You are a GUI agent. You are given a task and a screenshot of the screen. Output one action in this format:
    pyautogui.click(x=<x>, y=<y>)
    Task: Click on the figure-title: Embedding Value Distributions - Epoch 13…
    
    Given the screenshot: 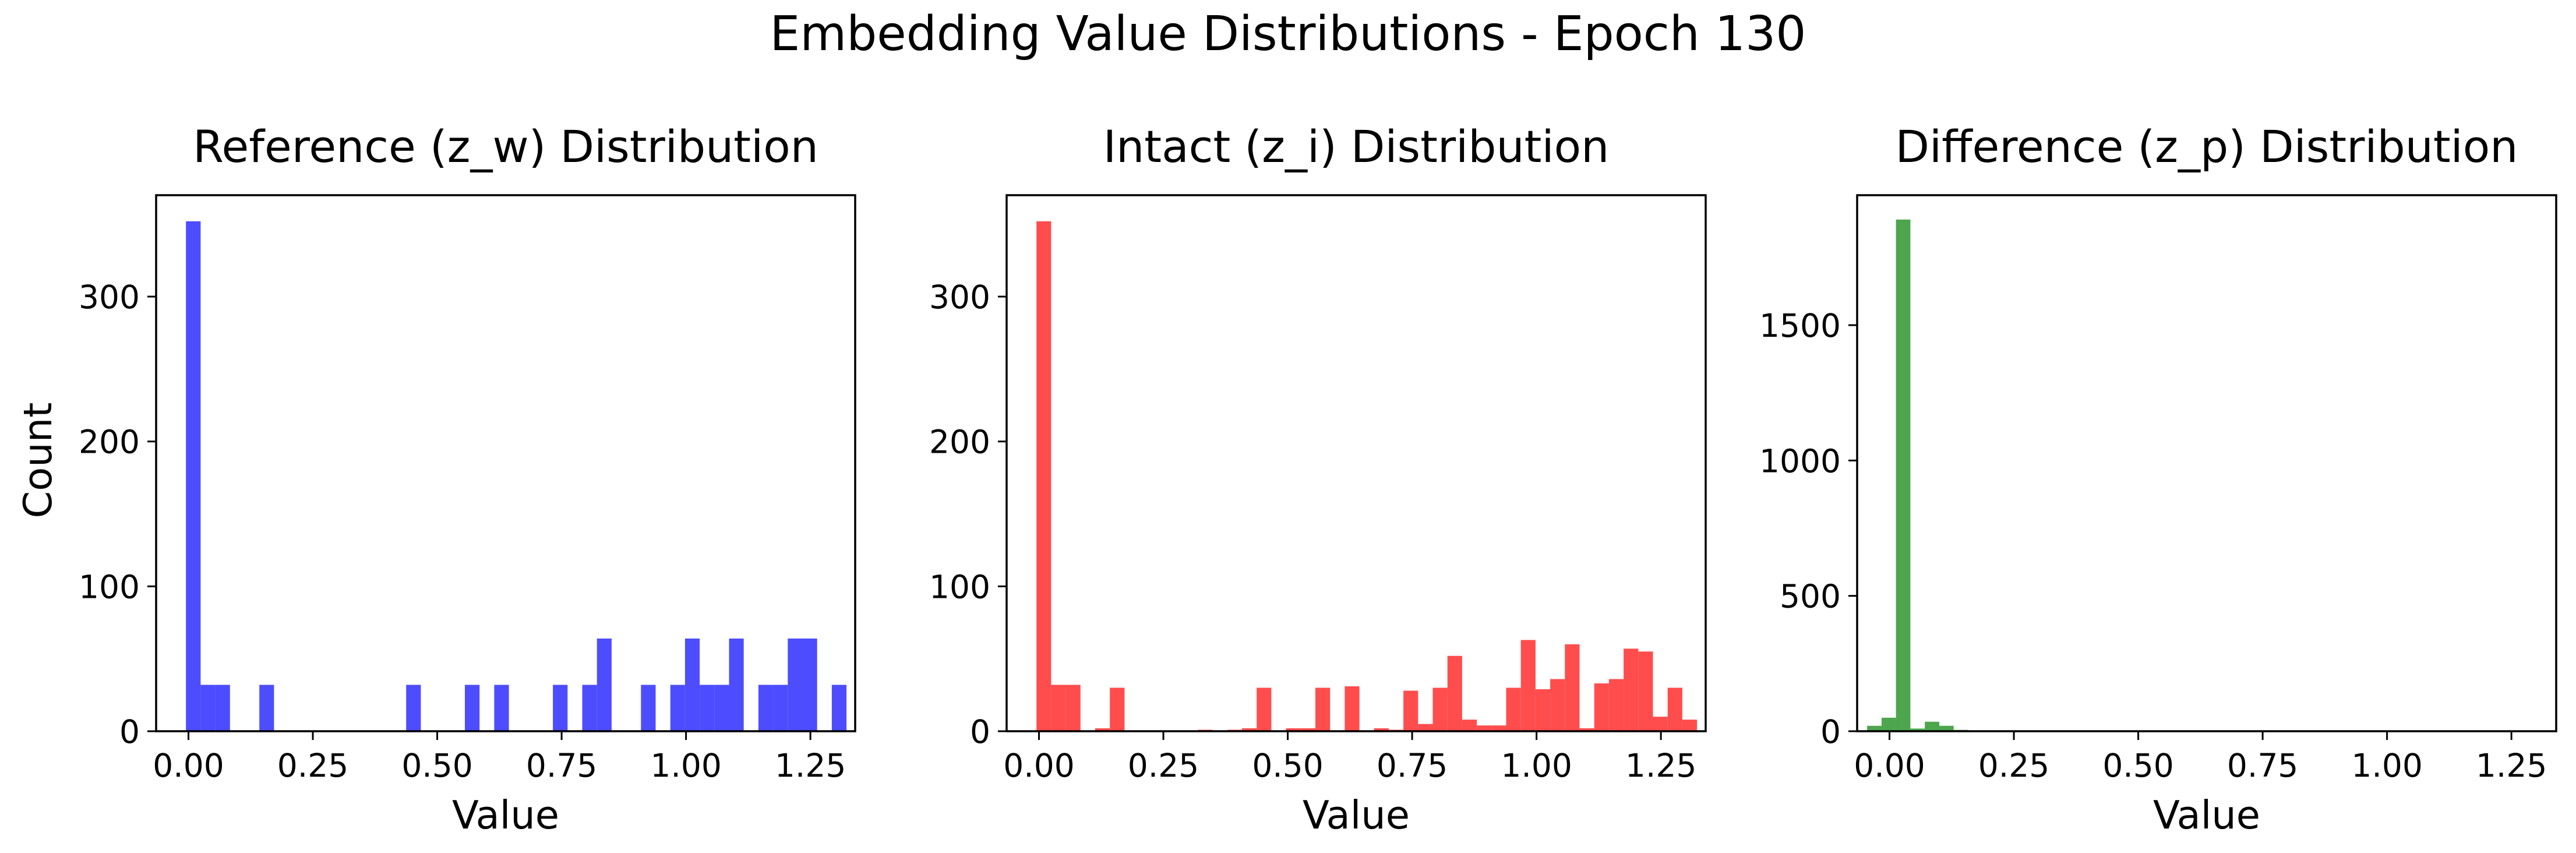 What is the action you would take?
    pyautogui.click(x=1288, y=34)
    